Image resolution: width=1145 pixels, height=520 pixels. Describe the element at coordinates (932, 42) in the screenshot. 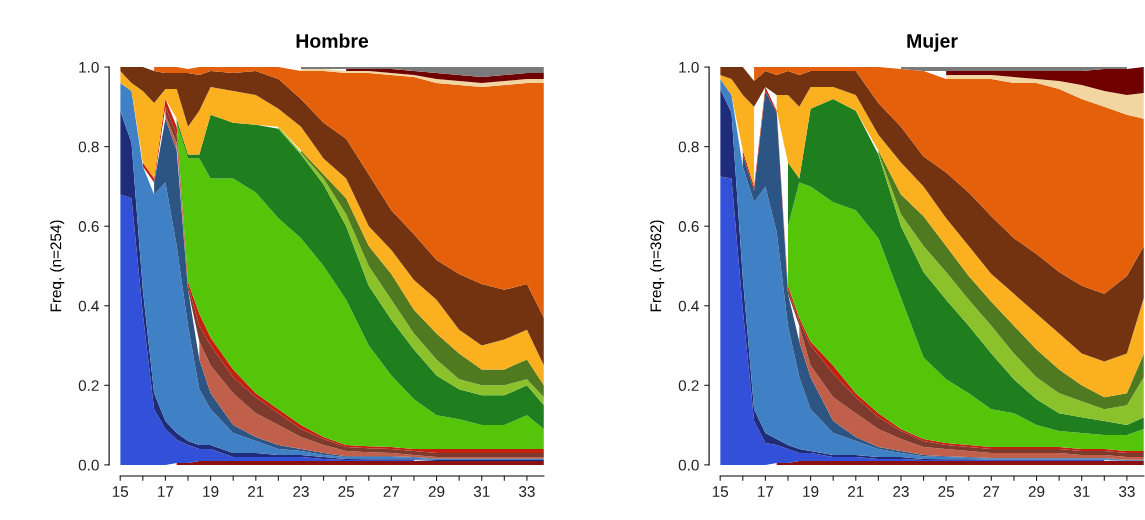

I see `chart-title: Mujer` at that location.